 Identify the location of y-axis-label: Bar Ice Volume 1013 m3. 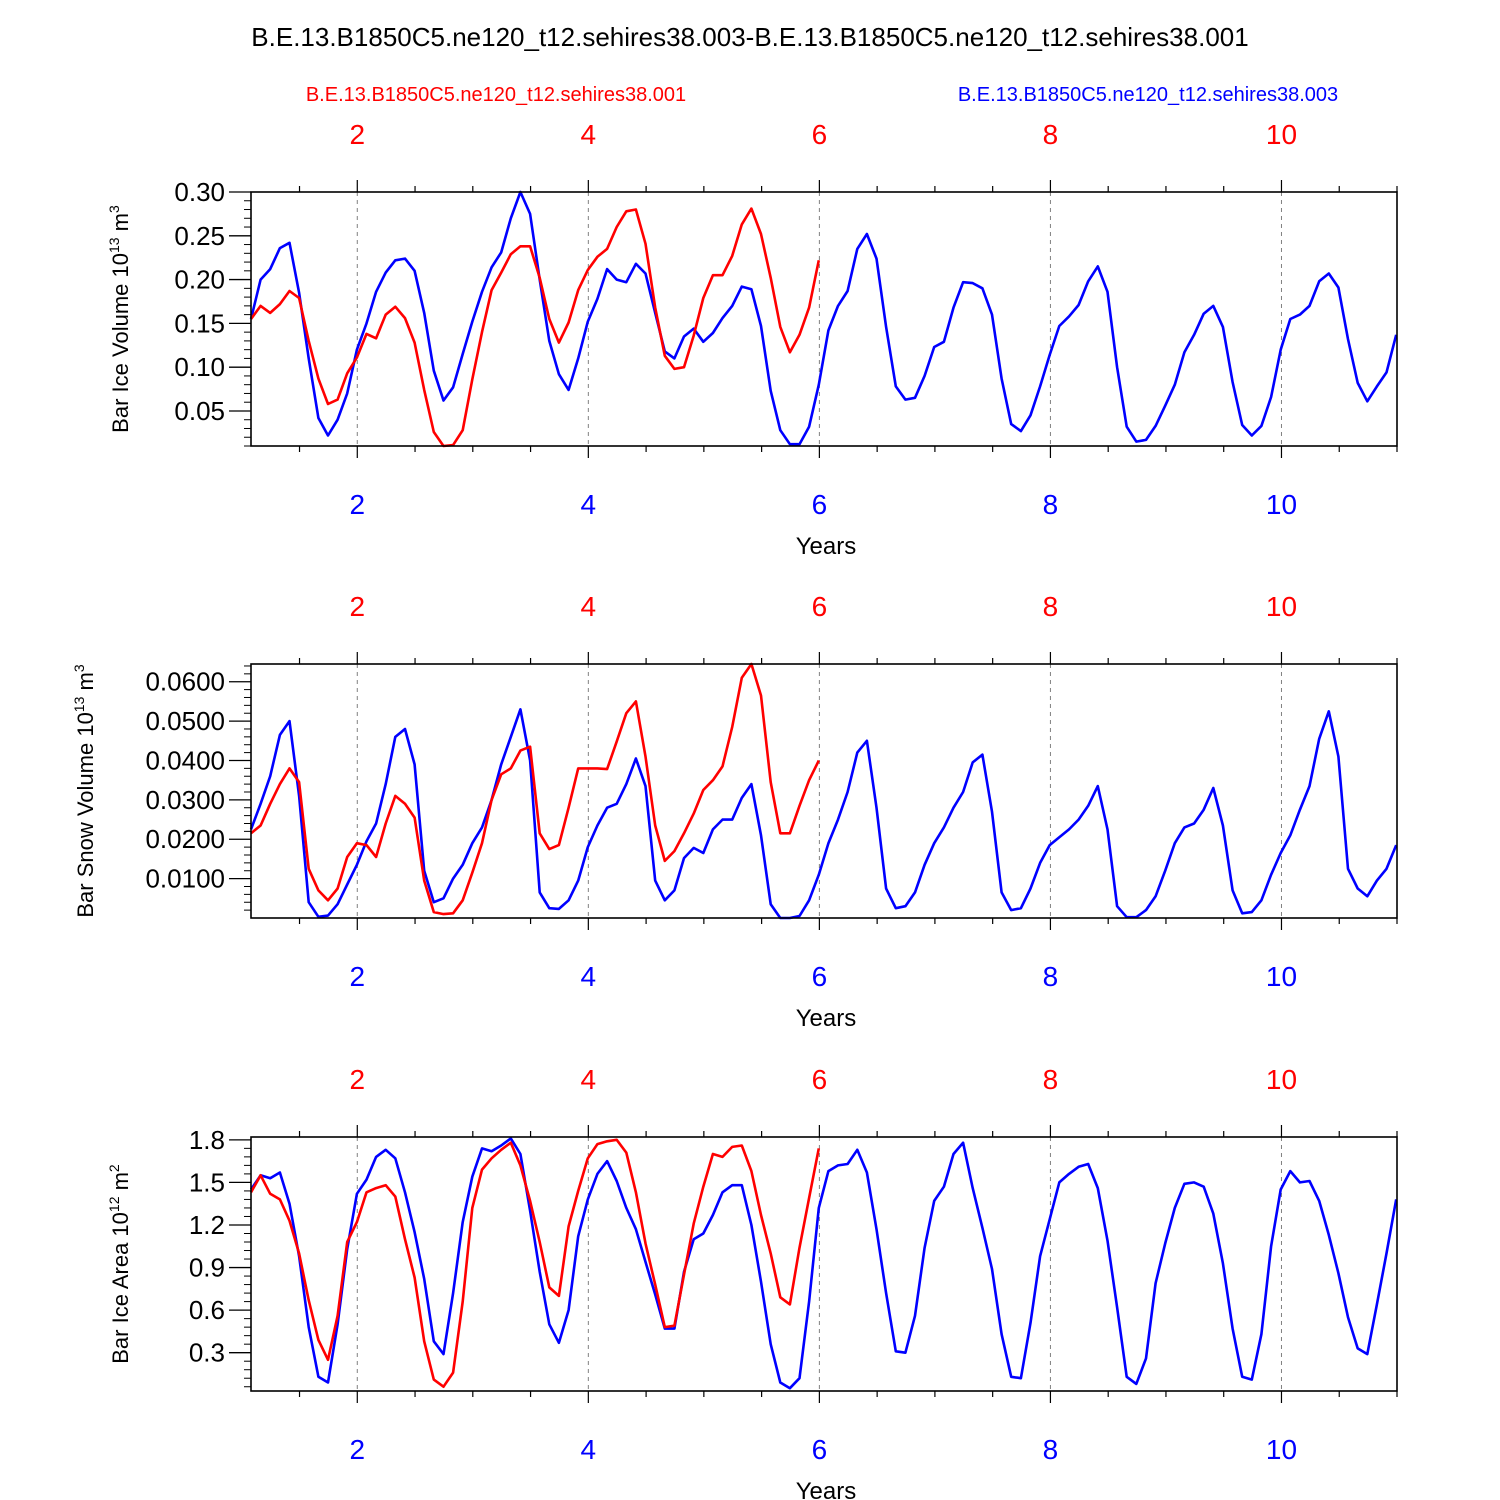
(119, 319).